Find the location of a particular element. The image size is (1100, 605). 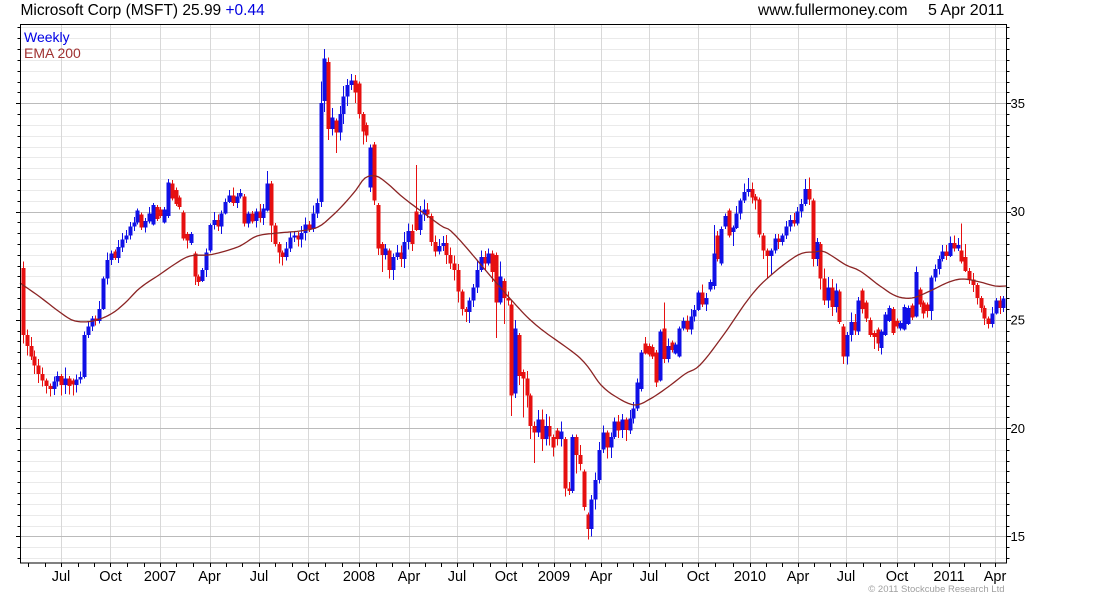

svg-text: 2011 is located at coordinates (948, 577).